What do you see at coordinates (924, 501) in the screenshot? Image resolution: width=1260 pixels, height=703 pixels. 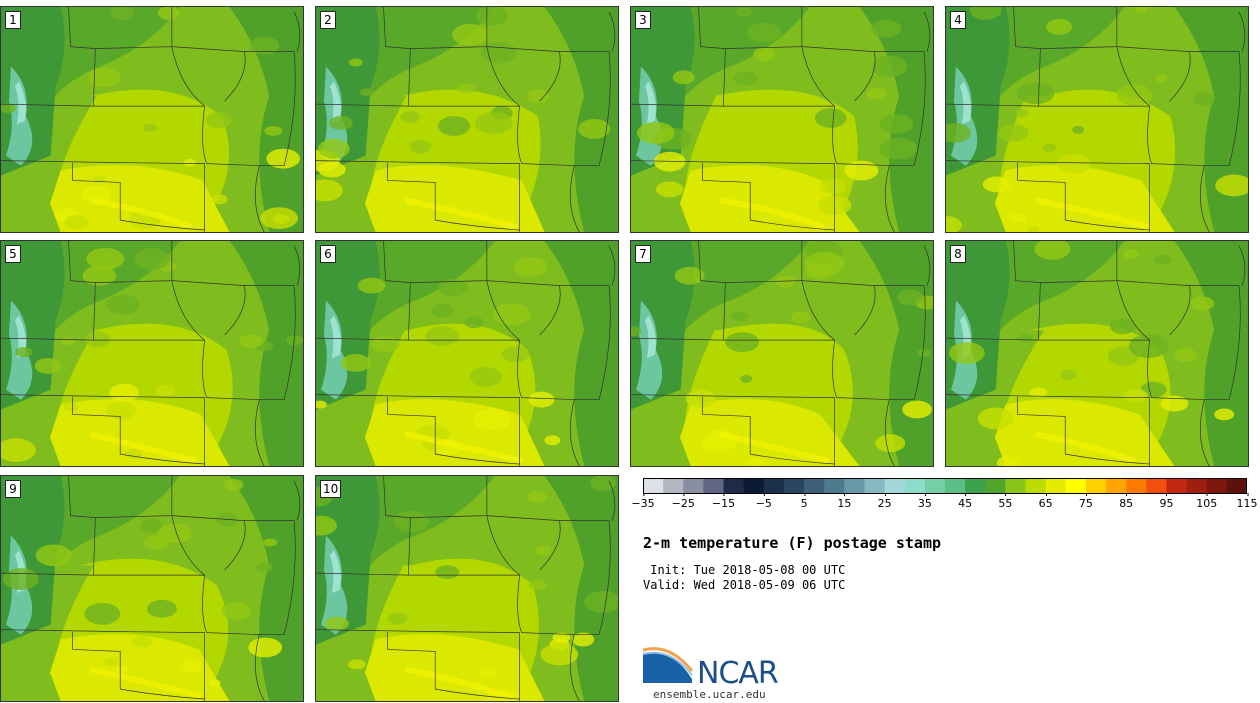 I see `colorbar-tick-label: 35` at bounding box center [924, 501].